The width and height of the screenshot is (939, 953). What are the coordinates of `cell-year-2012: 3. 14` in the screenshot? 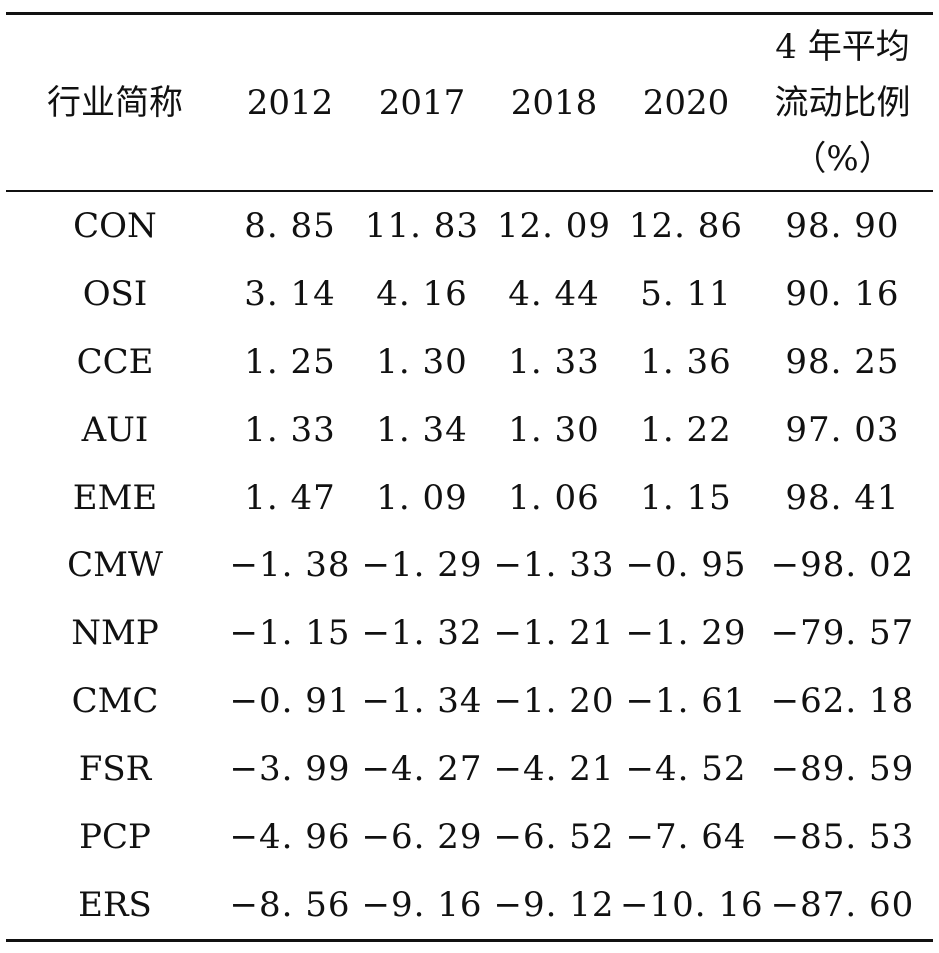 It's located at (290, 293).